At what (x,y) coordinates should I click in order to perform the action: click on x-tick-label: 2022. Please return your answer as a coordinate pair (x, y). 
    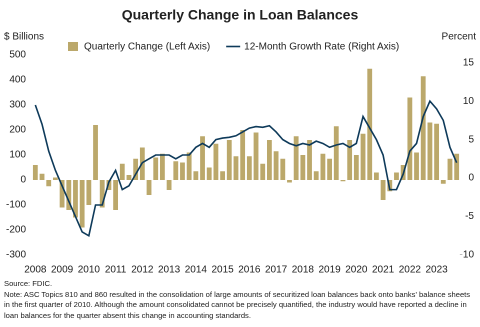
    Looking at the image, I should click on (410, 270).